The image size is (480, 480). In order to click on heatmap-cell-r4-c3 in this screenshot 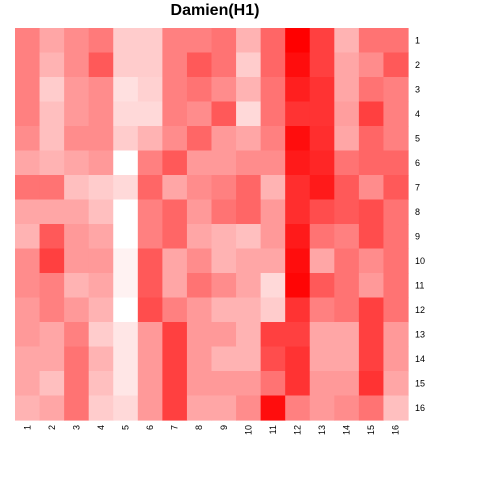, I will do `click(76, 114)`.